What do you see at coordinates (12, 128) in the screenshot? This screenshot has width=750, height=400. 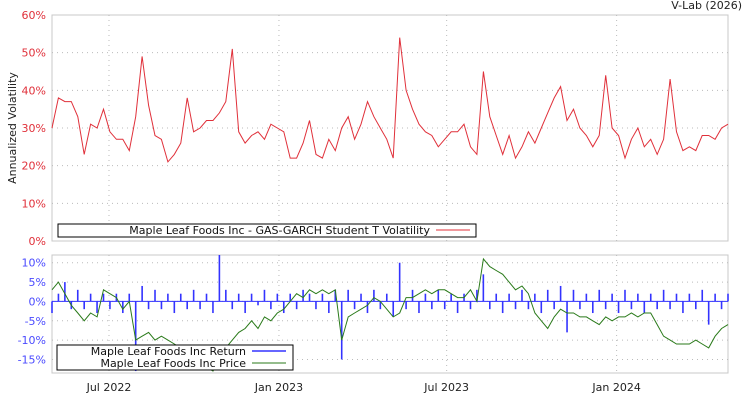 I see `y-axis-label: Annualized Volatility` at bounding box center [12, 128].